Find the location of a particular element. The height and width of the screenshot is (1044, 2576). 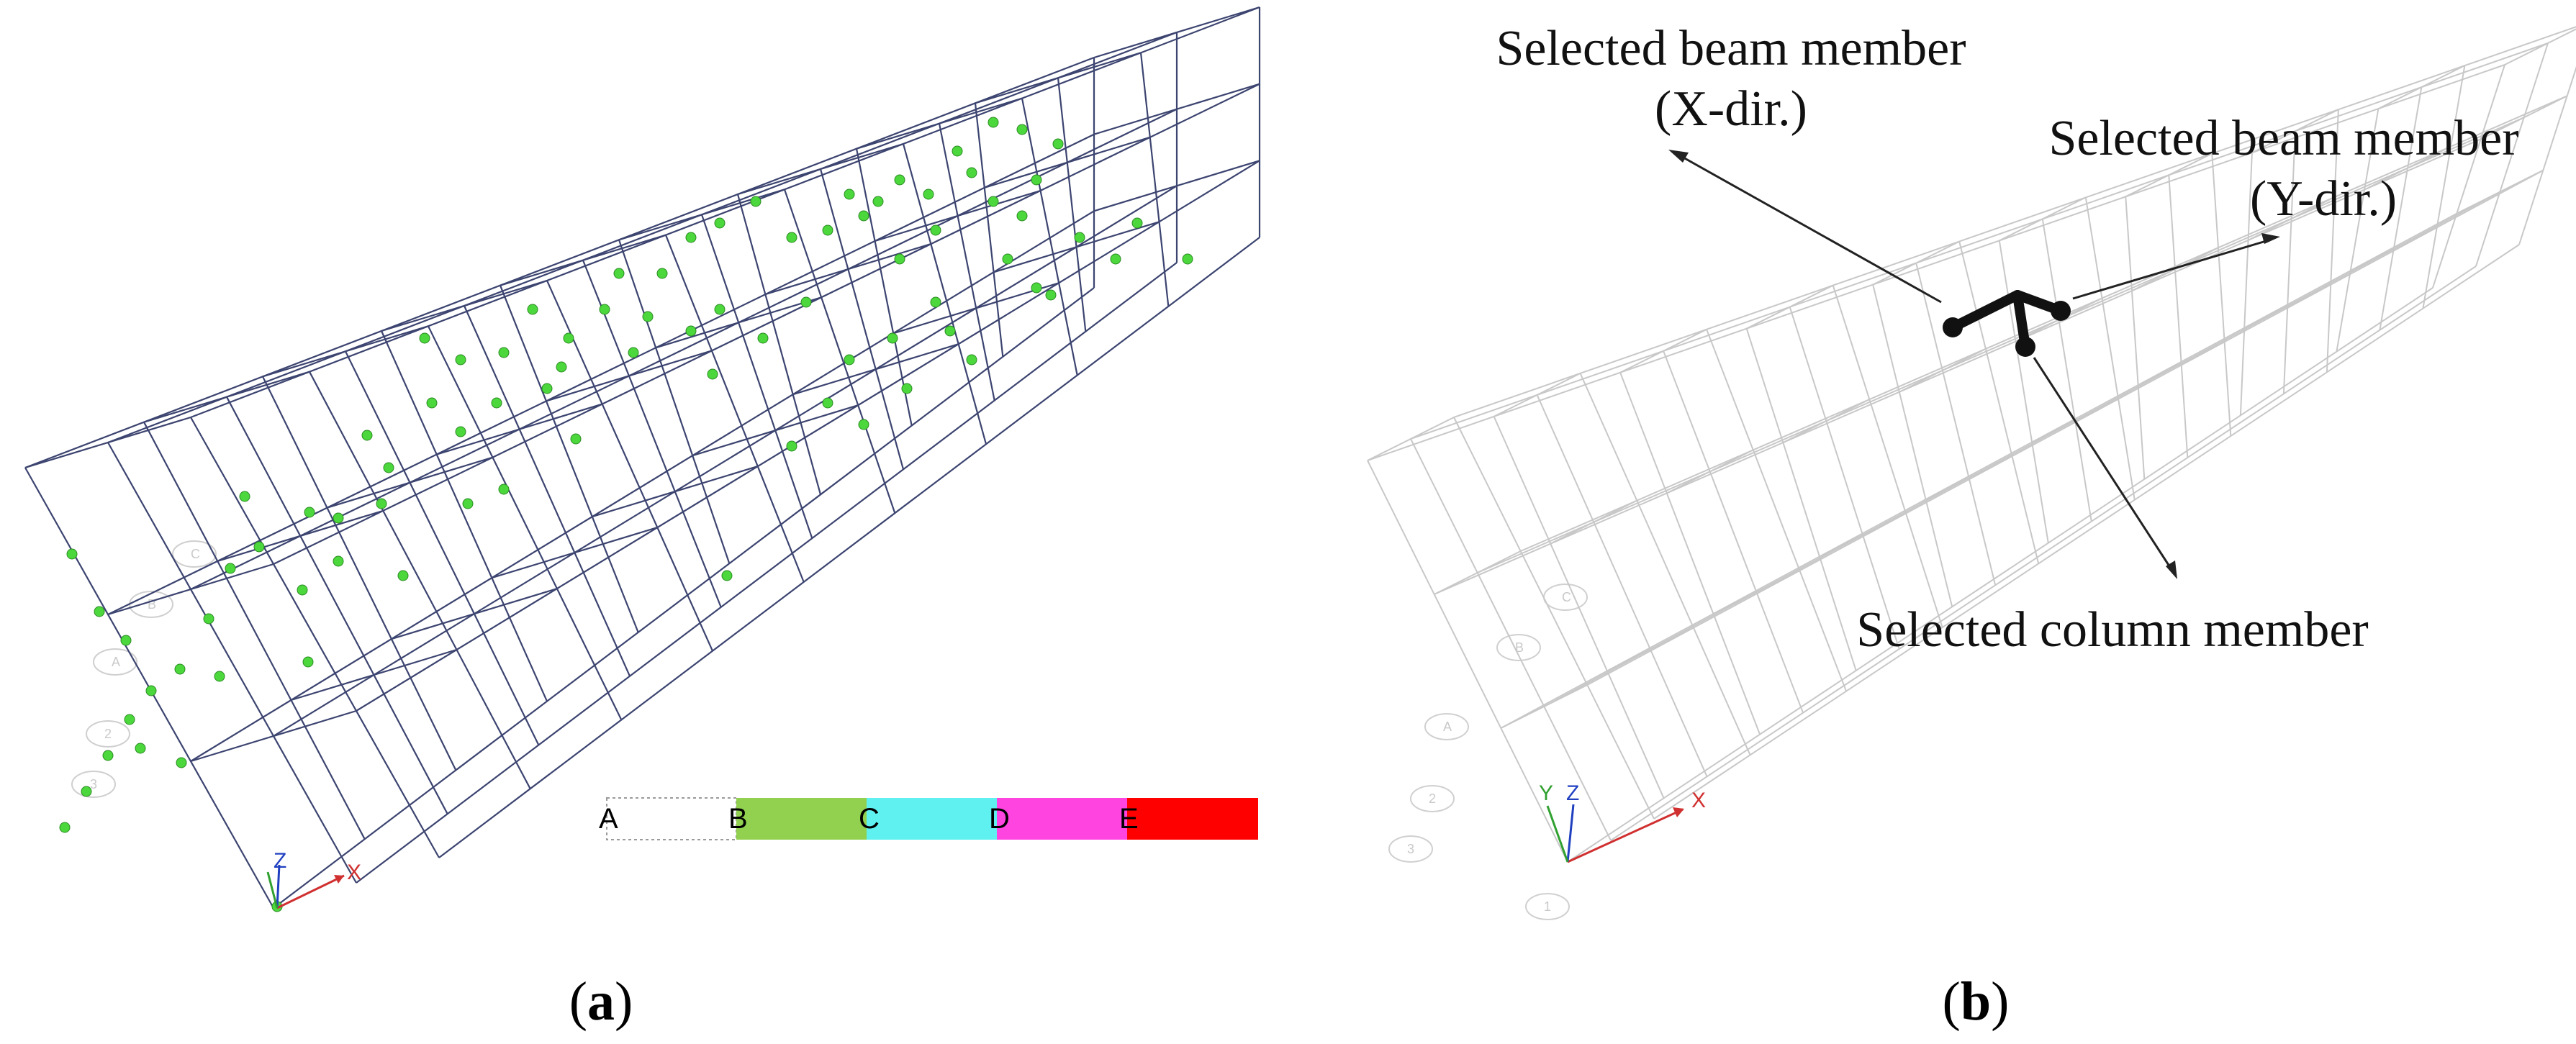

axis-triad: X Z is located at coordinates (314, 879).